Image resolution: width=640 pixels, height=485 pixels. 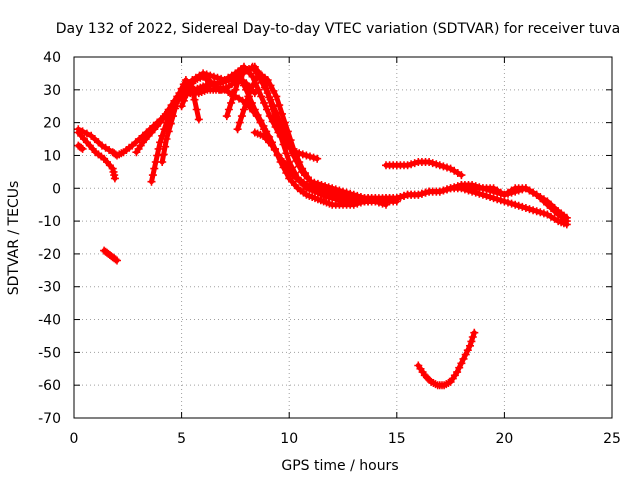 What do you see at coordinates (49, 321) in the screenshot?
I see `y-tick-label: -40` at bounding box center [49, 321].